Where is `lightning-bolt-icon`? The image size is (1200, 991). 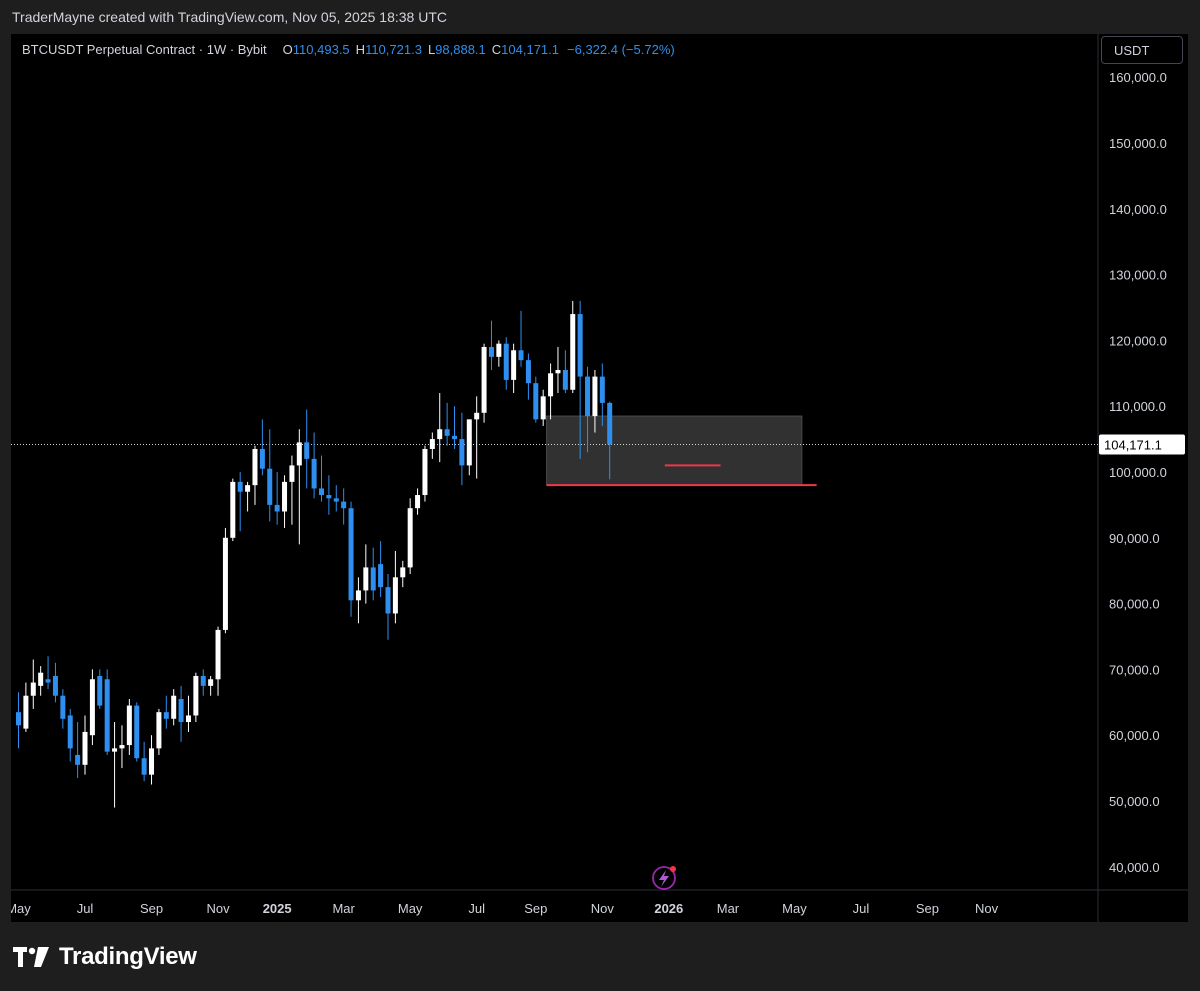 lightning-bolt-icon is located at coordinates (664, 878).